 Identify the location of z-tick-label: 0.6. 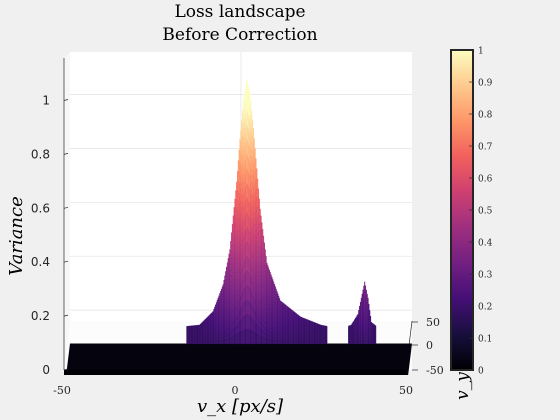
(40, 208).